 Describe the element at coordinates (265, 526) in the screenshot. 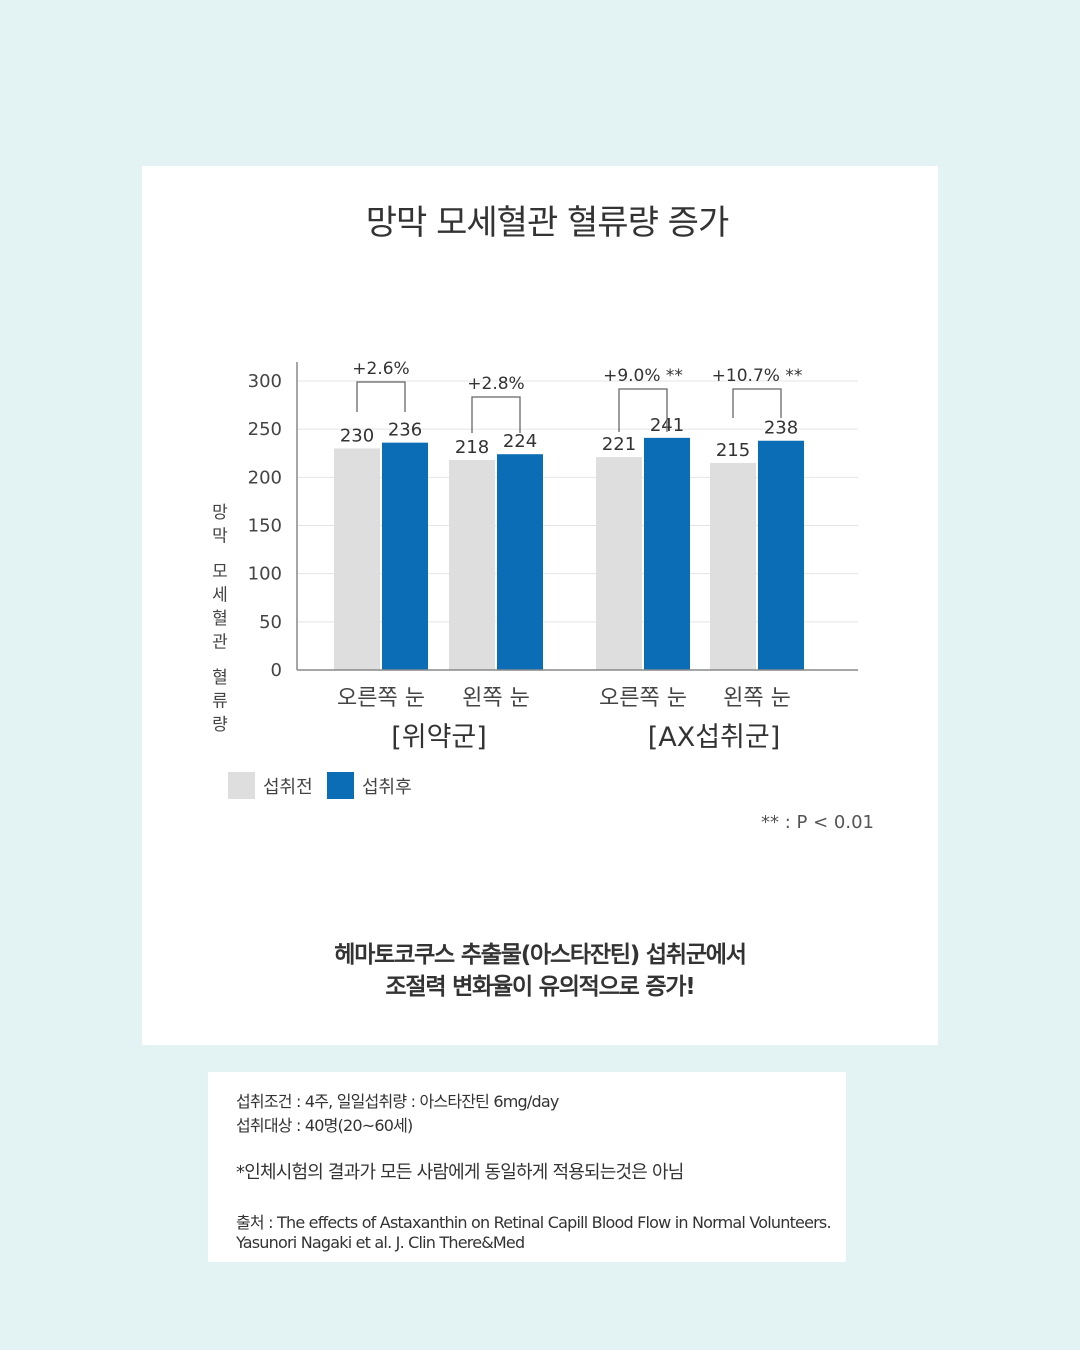

I see `y-tick-label: 150` at that location.